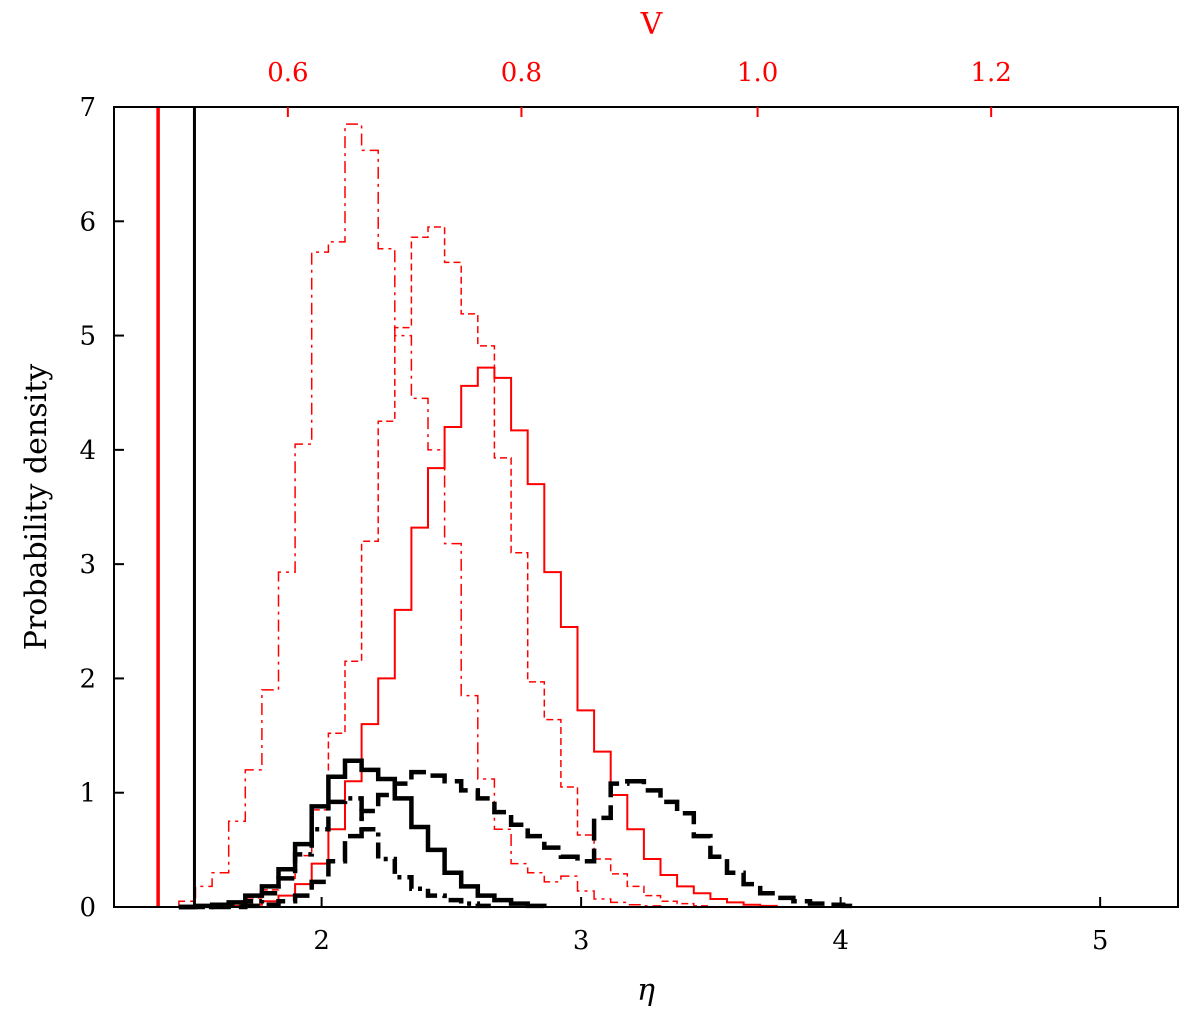 The width and height of the screenshot is (1200, 1020). What do you see at coordinates (87, 679) in the screenshot?
I see `y-tick-label: 2` at bounding box center [87, 679].